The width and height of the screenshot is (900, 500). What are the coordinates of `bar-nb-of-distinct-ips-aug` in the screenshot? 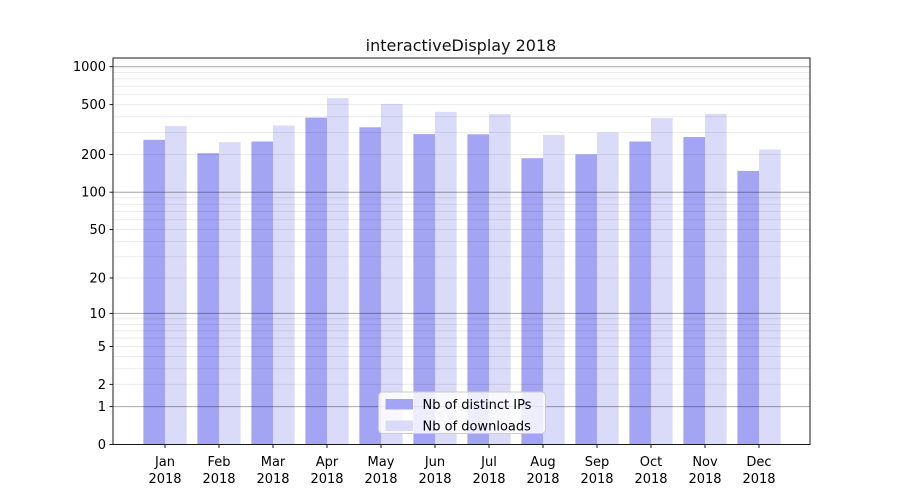 It's located at (532, 301).